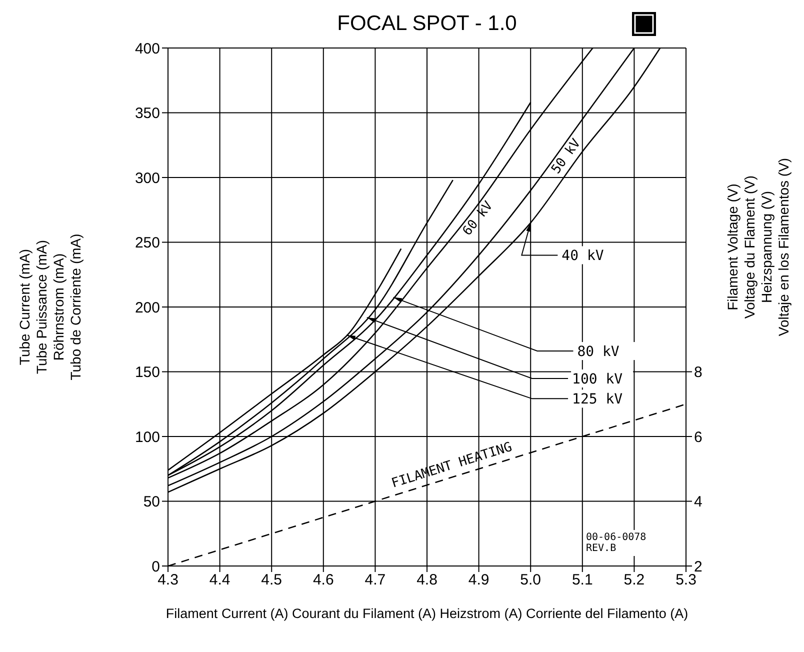  What do you see at coordinates (598, 400) in the screenshot?
I see `text: 125 kV` at bounding box center [598, 400].